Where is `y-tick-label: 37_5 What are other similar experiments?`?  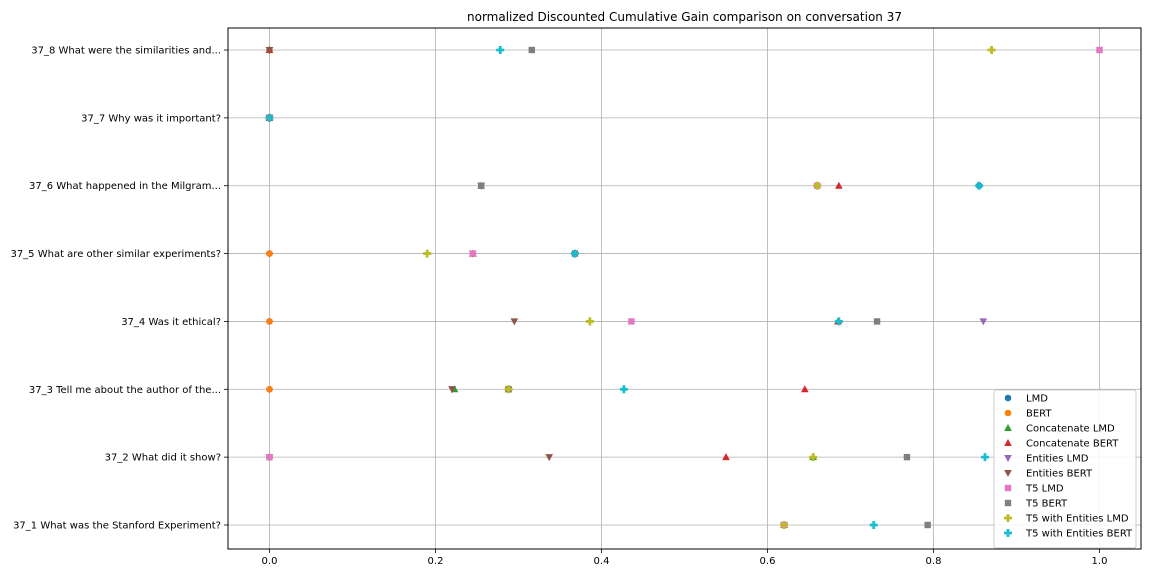 y-tick-label: 37_5 What are other similar experiments? is located at coordinates (115, 254).